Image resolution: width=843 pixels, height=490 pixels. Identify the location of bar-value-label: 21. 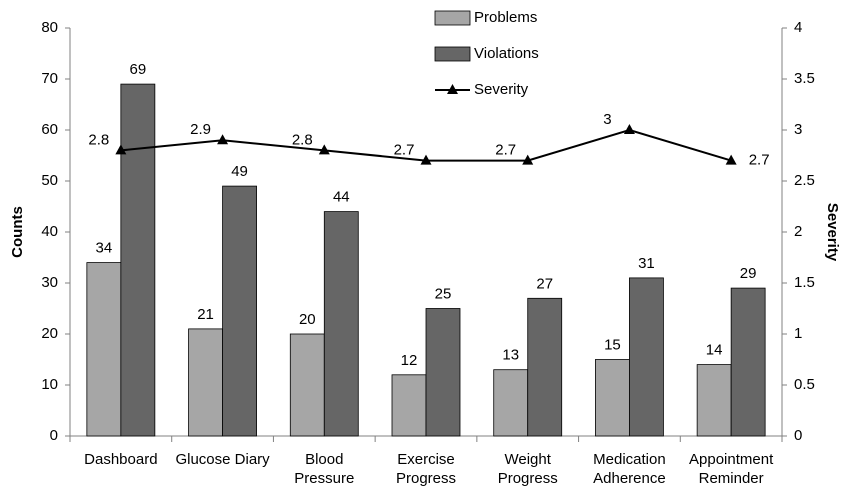
(205, 314).